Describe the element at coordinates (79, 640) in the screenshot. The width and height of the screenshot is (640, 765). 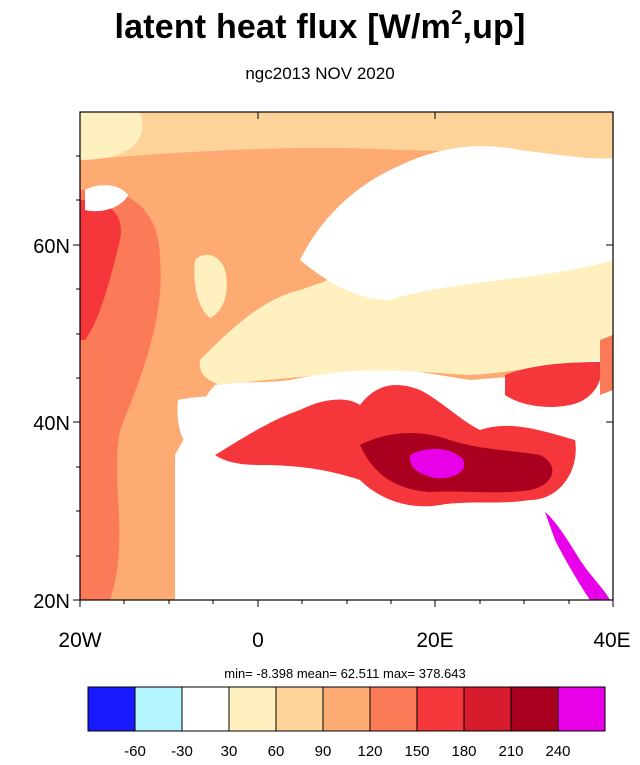
I see `lon-label-20w: 20W` at that location.